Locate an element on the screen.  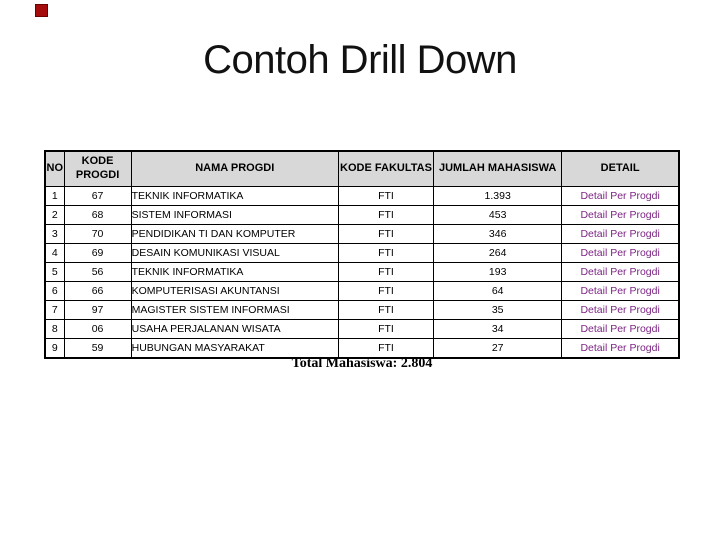
cell-jumlah-mahasiswa: 35 is located at coordinates (498, 310).